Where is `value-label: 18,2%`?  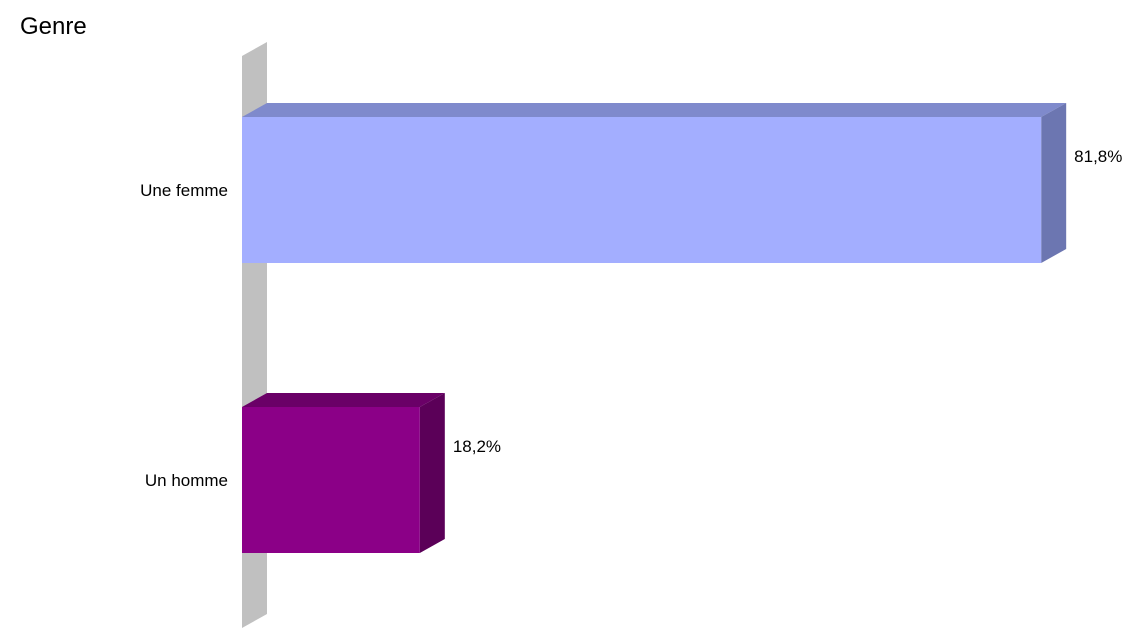
value-label: 18,2% is located at coordinates (477, 446).